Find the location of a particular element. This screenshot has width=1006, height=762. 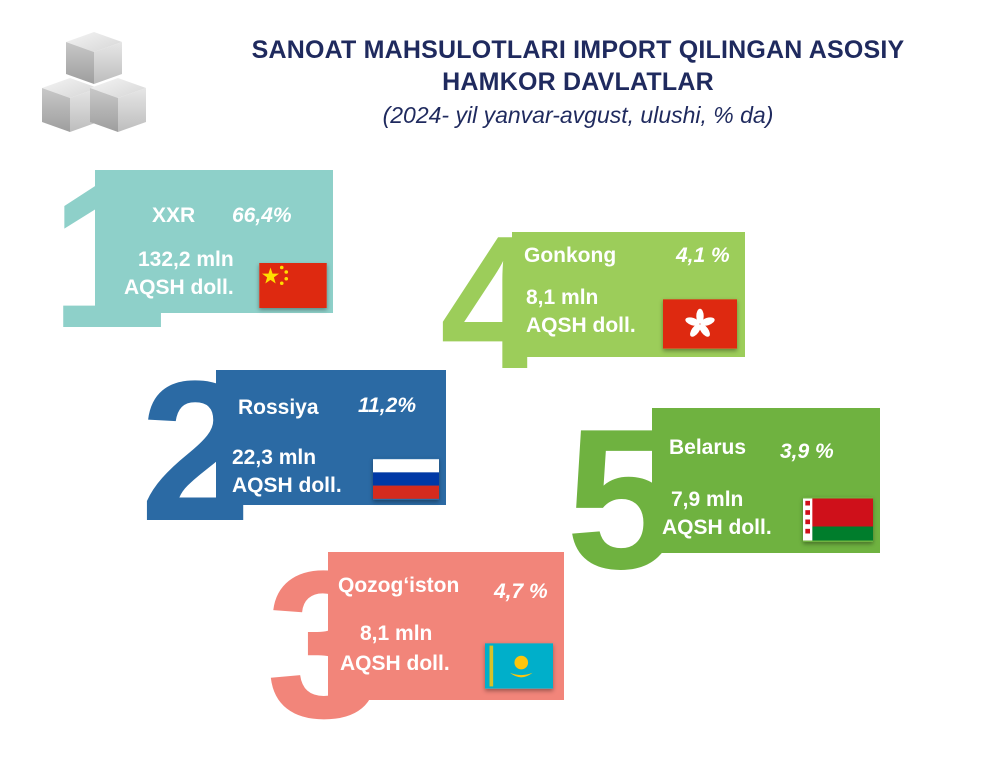

amount-value: 22,3 mln is located at coordinates (274, 457).